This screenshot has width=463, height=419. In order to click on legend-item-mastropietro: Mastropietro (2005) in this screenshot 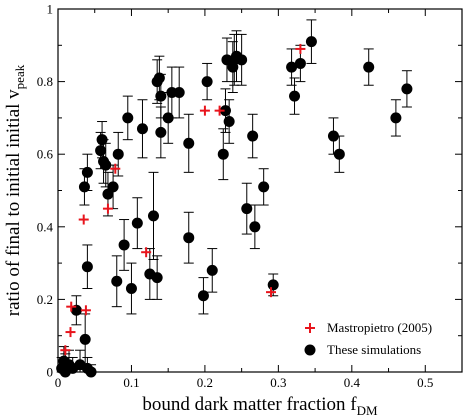, I will do `click(368, 327)`.